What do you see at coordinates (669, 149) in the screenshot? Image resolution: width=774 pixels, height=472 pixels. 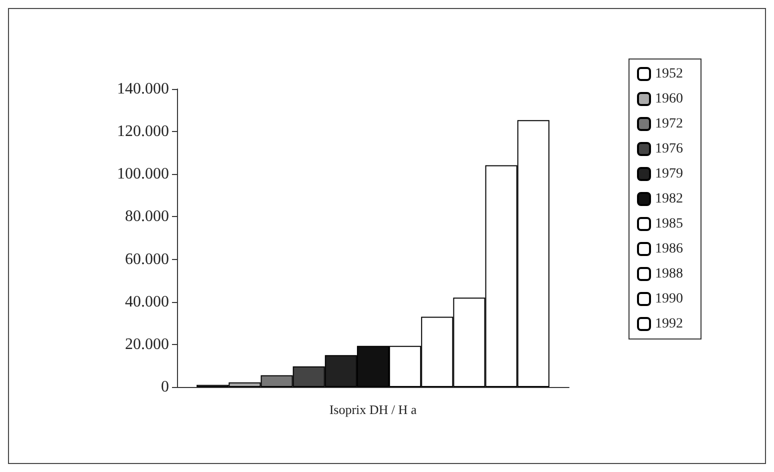 I see `legend-label: 1976` at bounding box center [669, 149].